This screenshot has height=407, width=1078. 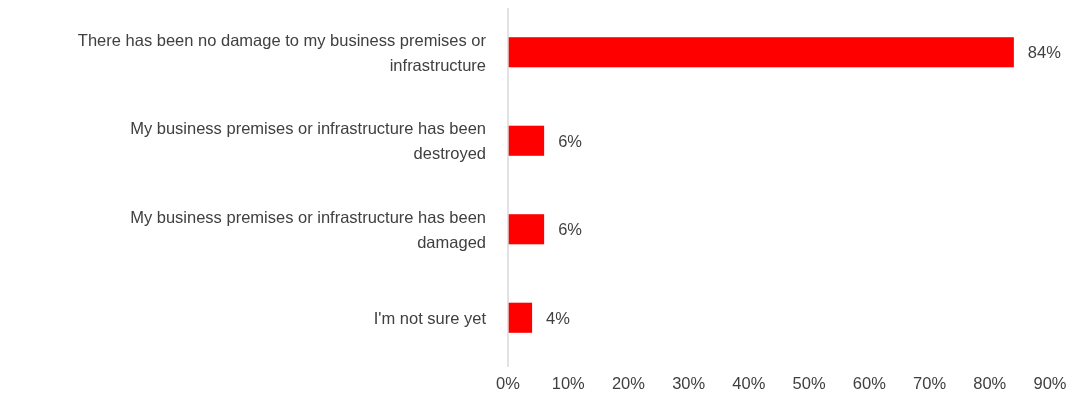 What do you see at coordinates (869, 383) in the screenshot?
I see `x-tick-label: 60%` at bounding box center [869, 383].